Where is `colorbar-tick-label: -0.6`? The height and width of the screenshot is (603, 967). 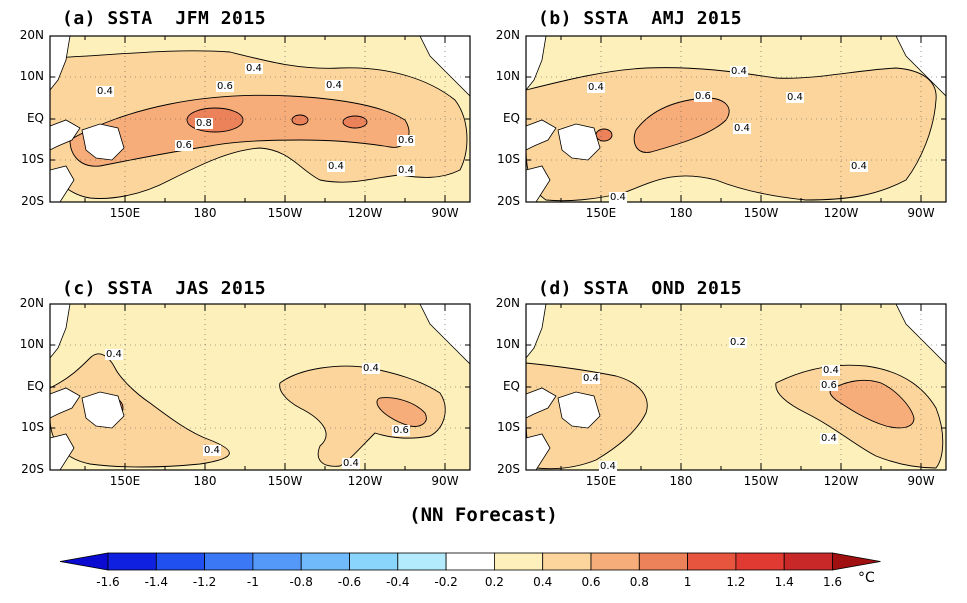 colorbar-tick-label: -0.6 is located at coordinates (349, 582).